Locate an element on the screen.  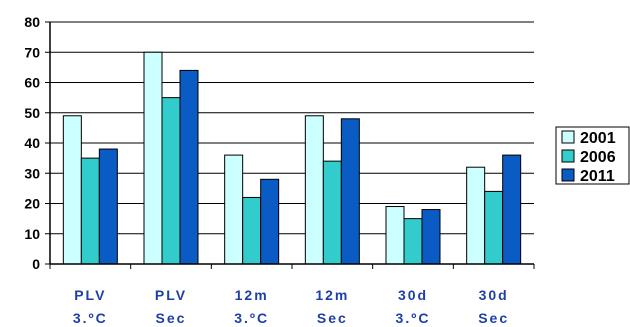
legend: 2001 2006 2011 is located at coordinates (592, 155).